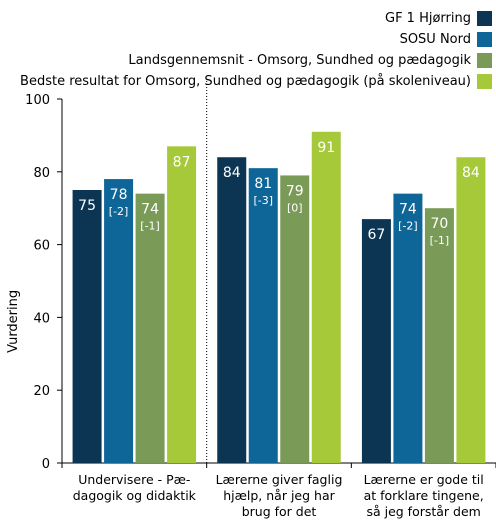  What do you see at coordinates (295, 207) in the screenshot?
I see `bar-change-label: [0]` at bounding box center [295, 207].